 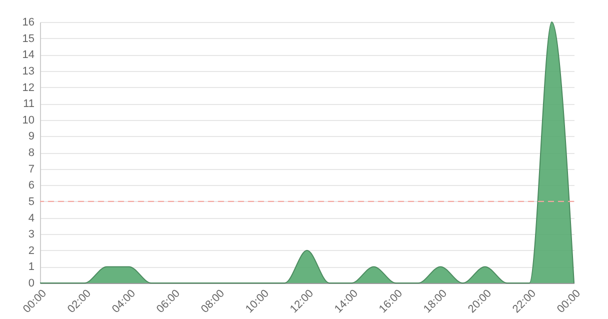 What do you see at coordinates (31, 202) in the screenshot?
I see `y-tick-label: 5` at bounding box center [31, 202].